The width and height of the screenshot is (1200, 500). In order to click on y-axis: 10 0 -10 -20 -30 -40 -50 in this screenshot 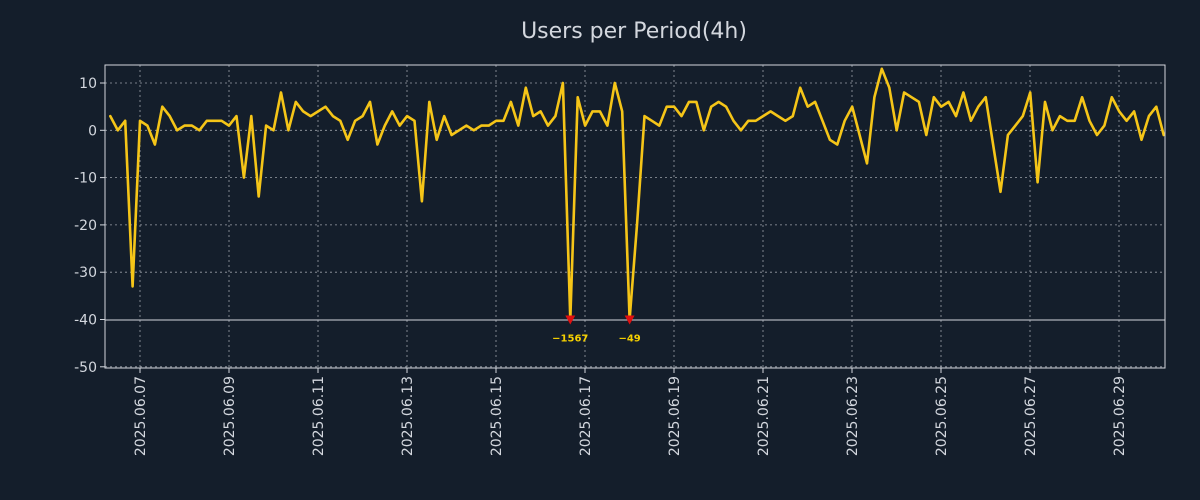, I will do `click(89, 226)`.